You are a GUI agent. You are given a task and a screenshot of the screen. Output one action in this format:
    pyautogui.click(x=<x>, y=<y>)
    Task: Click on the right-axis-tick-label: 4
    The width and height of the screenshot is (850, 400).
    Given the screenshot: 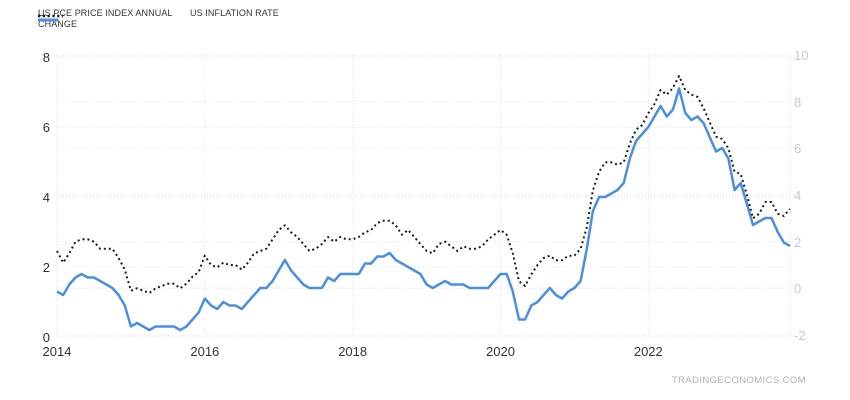 What is the action you would take?
    pyautogui.click(x=798, y=195)
    